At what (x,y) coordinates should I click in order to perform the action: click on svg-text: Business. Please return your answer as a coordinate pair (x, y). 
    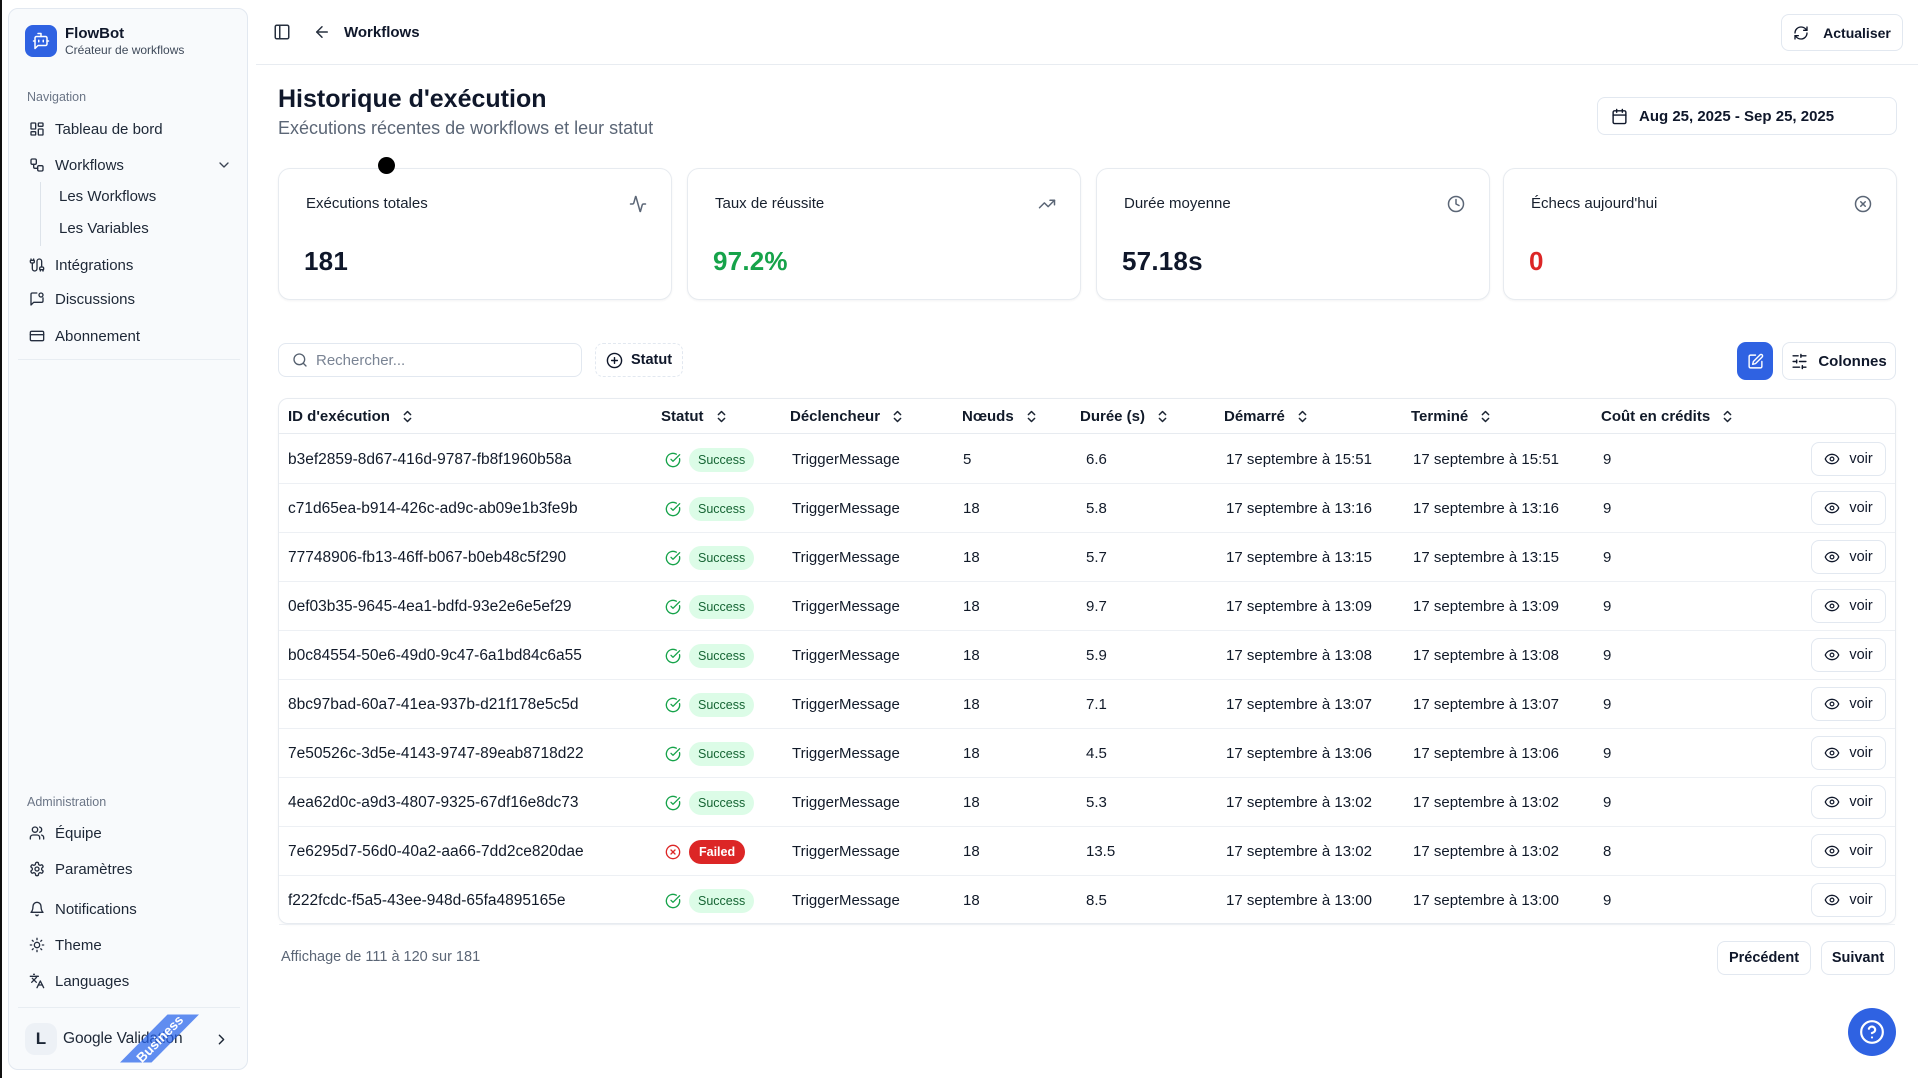
    Looking at the image, I should click on (159, 1038).